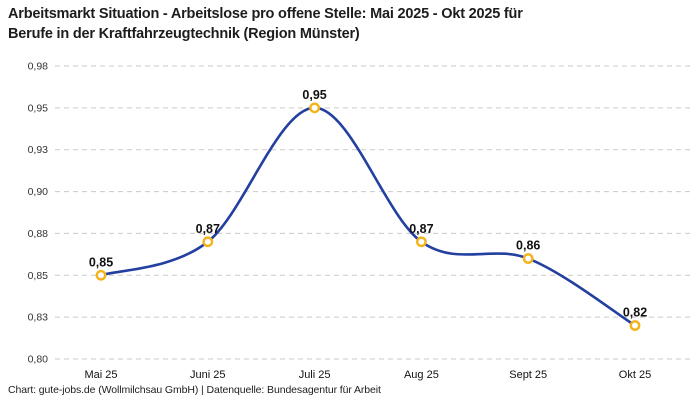 This screenshot has height=400, width=700. What do you see at coordinates (38, 108) in the screenshot?
I see `y-axis-tick-label: 0,95` at bounding box center [38, 108].